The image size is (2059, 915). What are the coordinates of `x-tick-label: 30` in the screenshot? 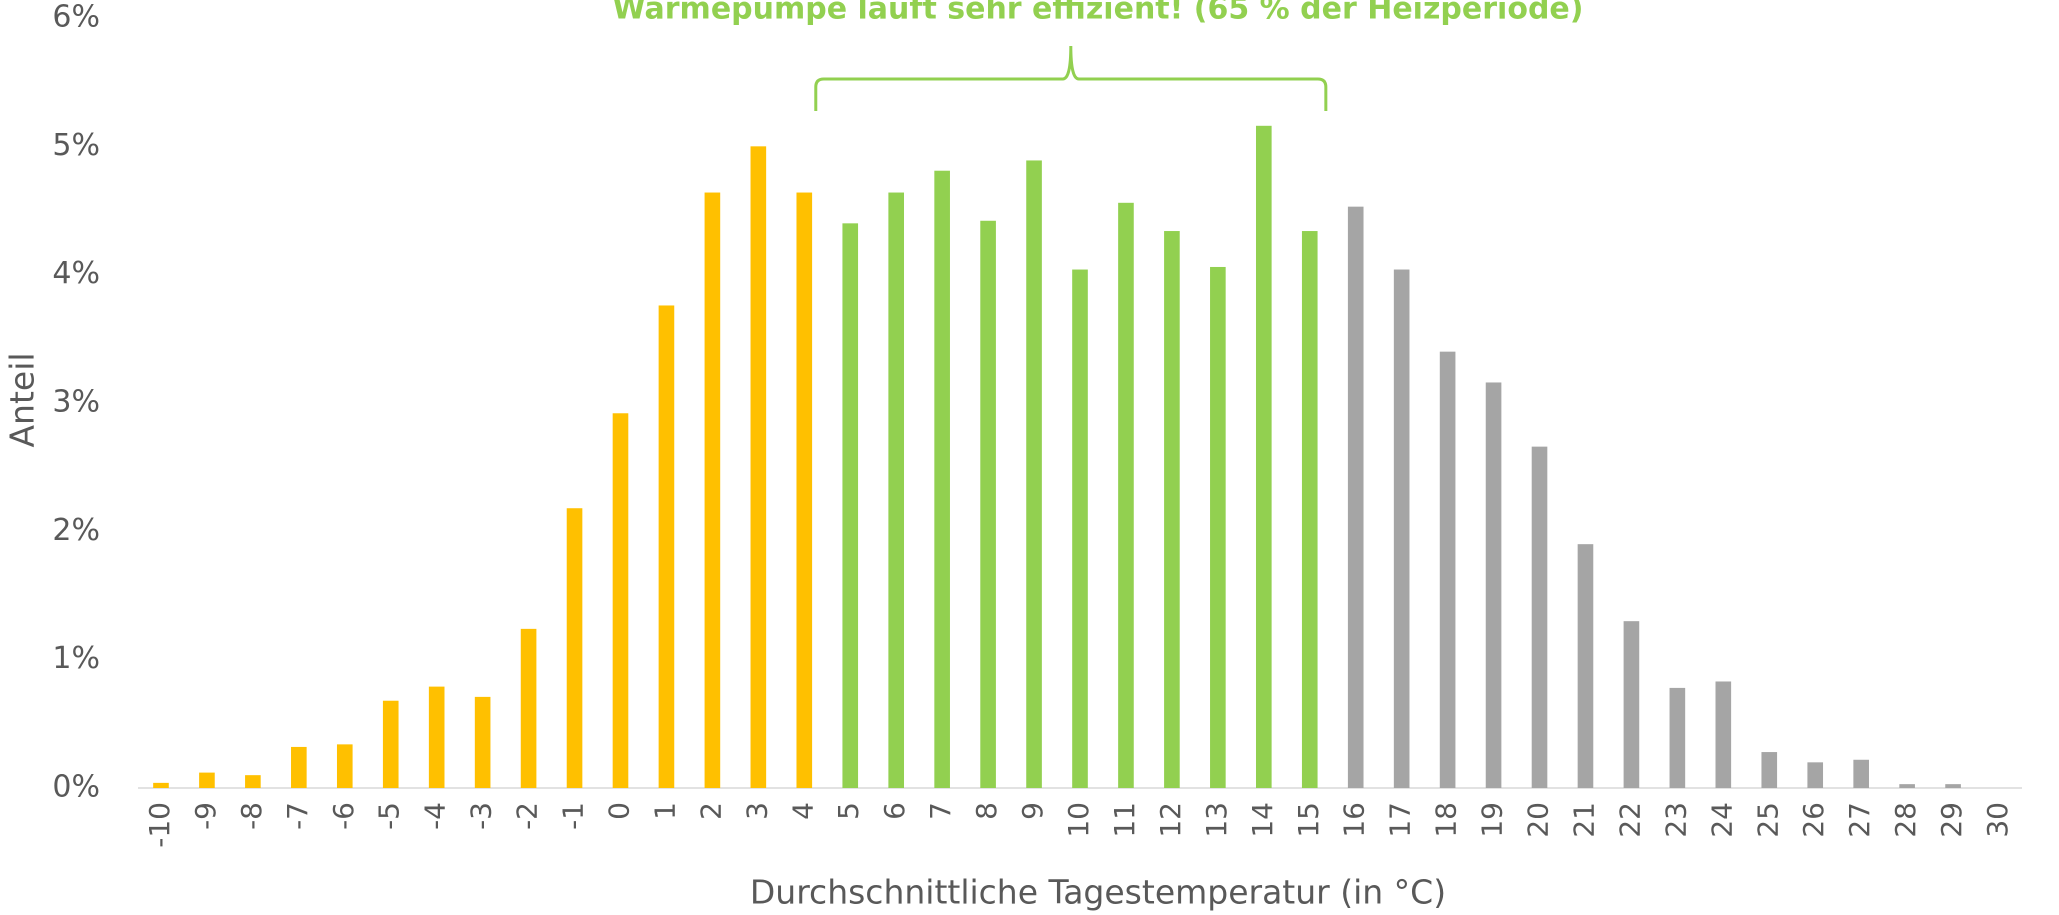 It's located at (1997, 820).